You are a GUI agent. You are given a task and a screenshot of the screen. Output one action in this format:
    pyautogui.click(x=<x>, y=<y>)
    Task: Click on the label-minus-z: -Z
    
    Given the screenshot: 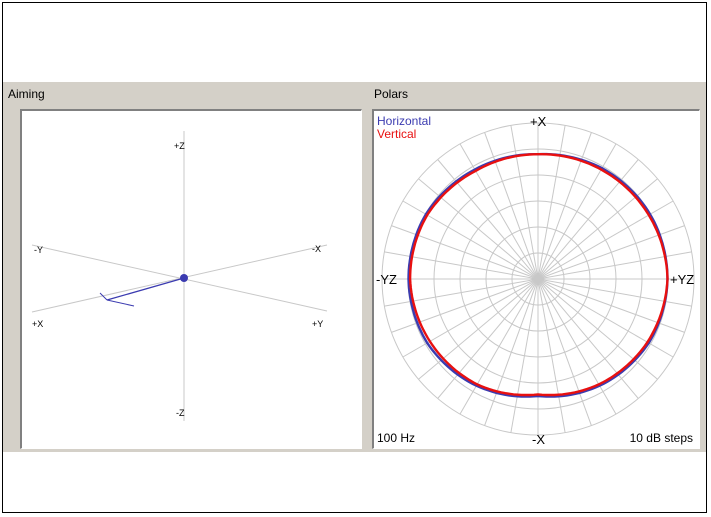 What is the action you would take?
    pyautogui.click(x=180, y=413)
    